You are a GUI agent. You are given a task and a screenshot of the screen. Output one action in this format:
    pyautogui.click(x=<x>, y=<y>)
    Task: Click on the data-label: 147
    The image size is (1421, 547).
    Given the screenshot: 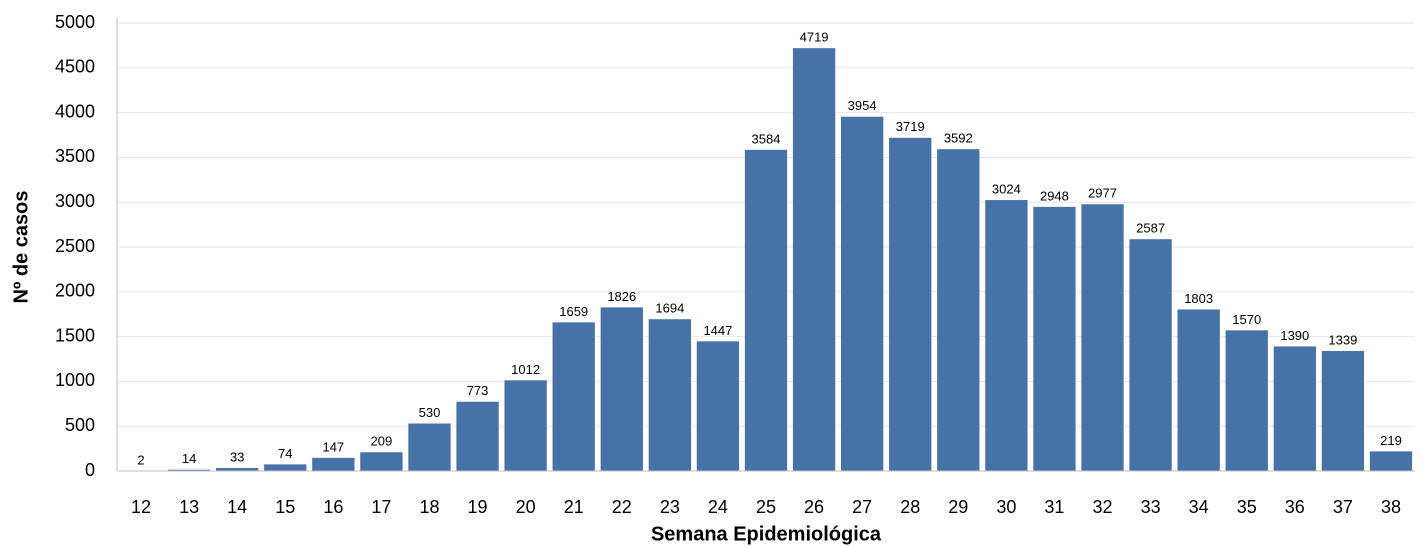 What is the action you would take?
    pyautogui.click(x=333, y=446)
    